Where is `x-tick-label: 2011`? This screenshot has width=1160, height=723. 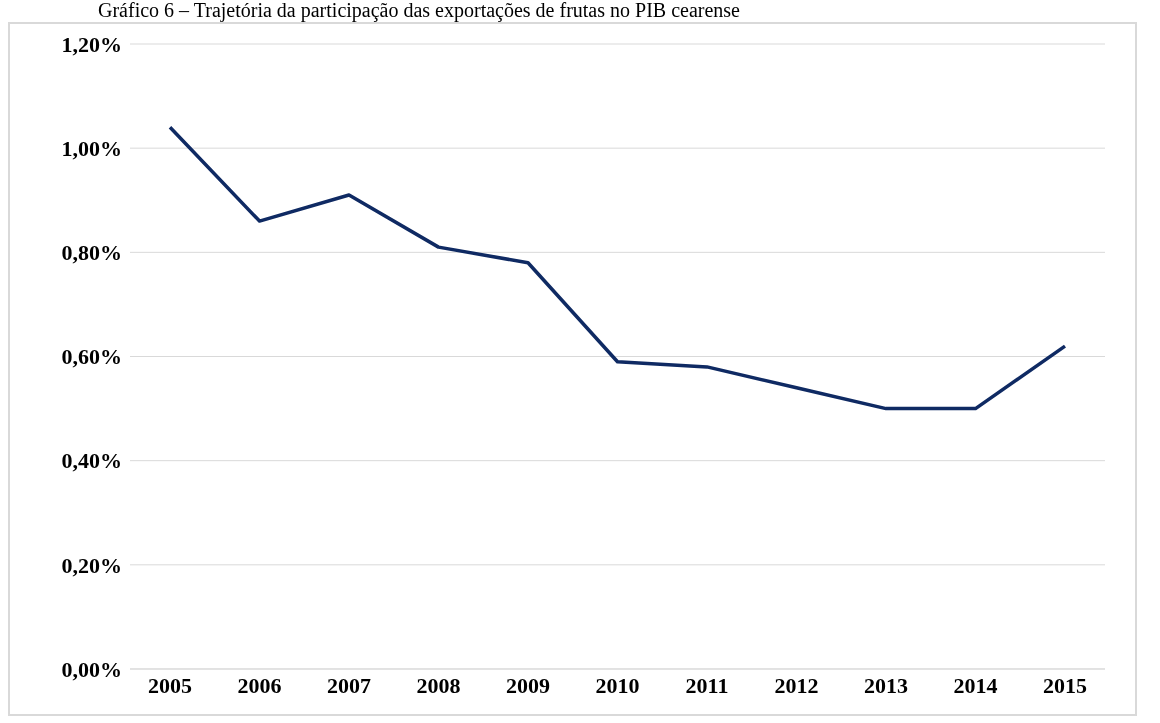
x-tick-label: 2011 is located at coordinates (707, 685).